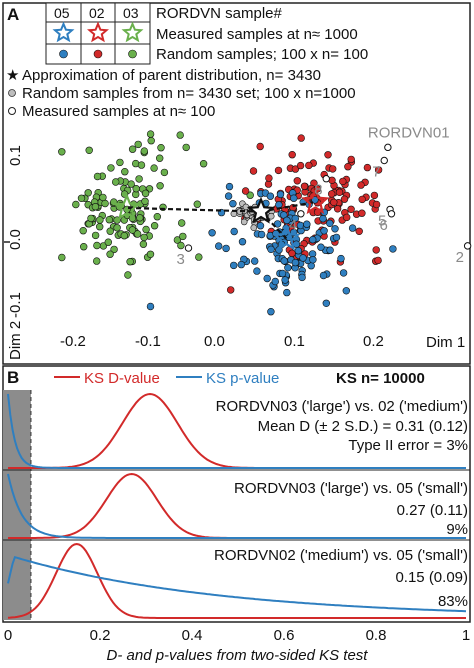  What do you see at coordinates (341, 555) in the screenshot?
I see `row3-label: RORDVN02 ('medium') vs. 05 ('small')` at bounding box center [341, 555].